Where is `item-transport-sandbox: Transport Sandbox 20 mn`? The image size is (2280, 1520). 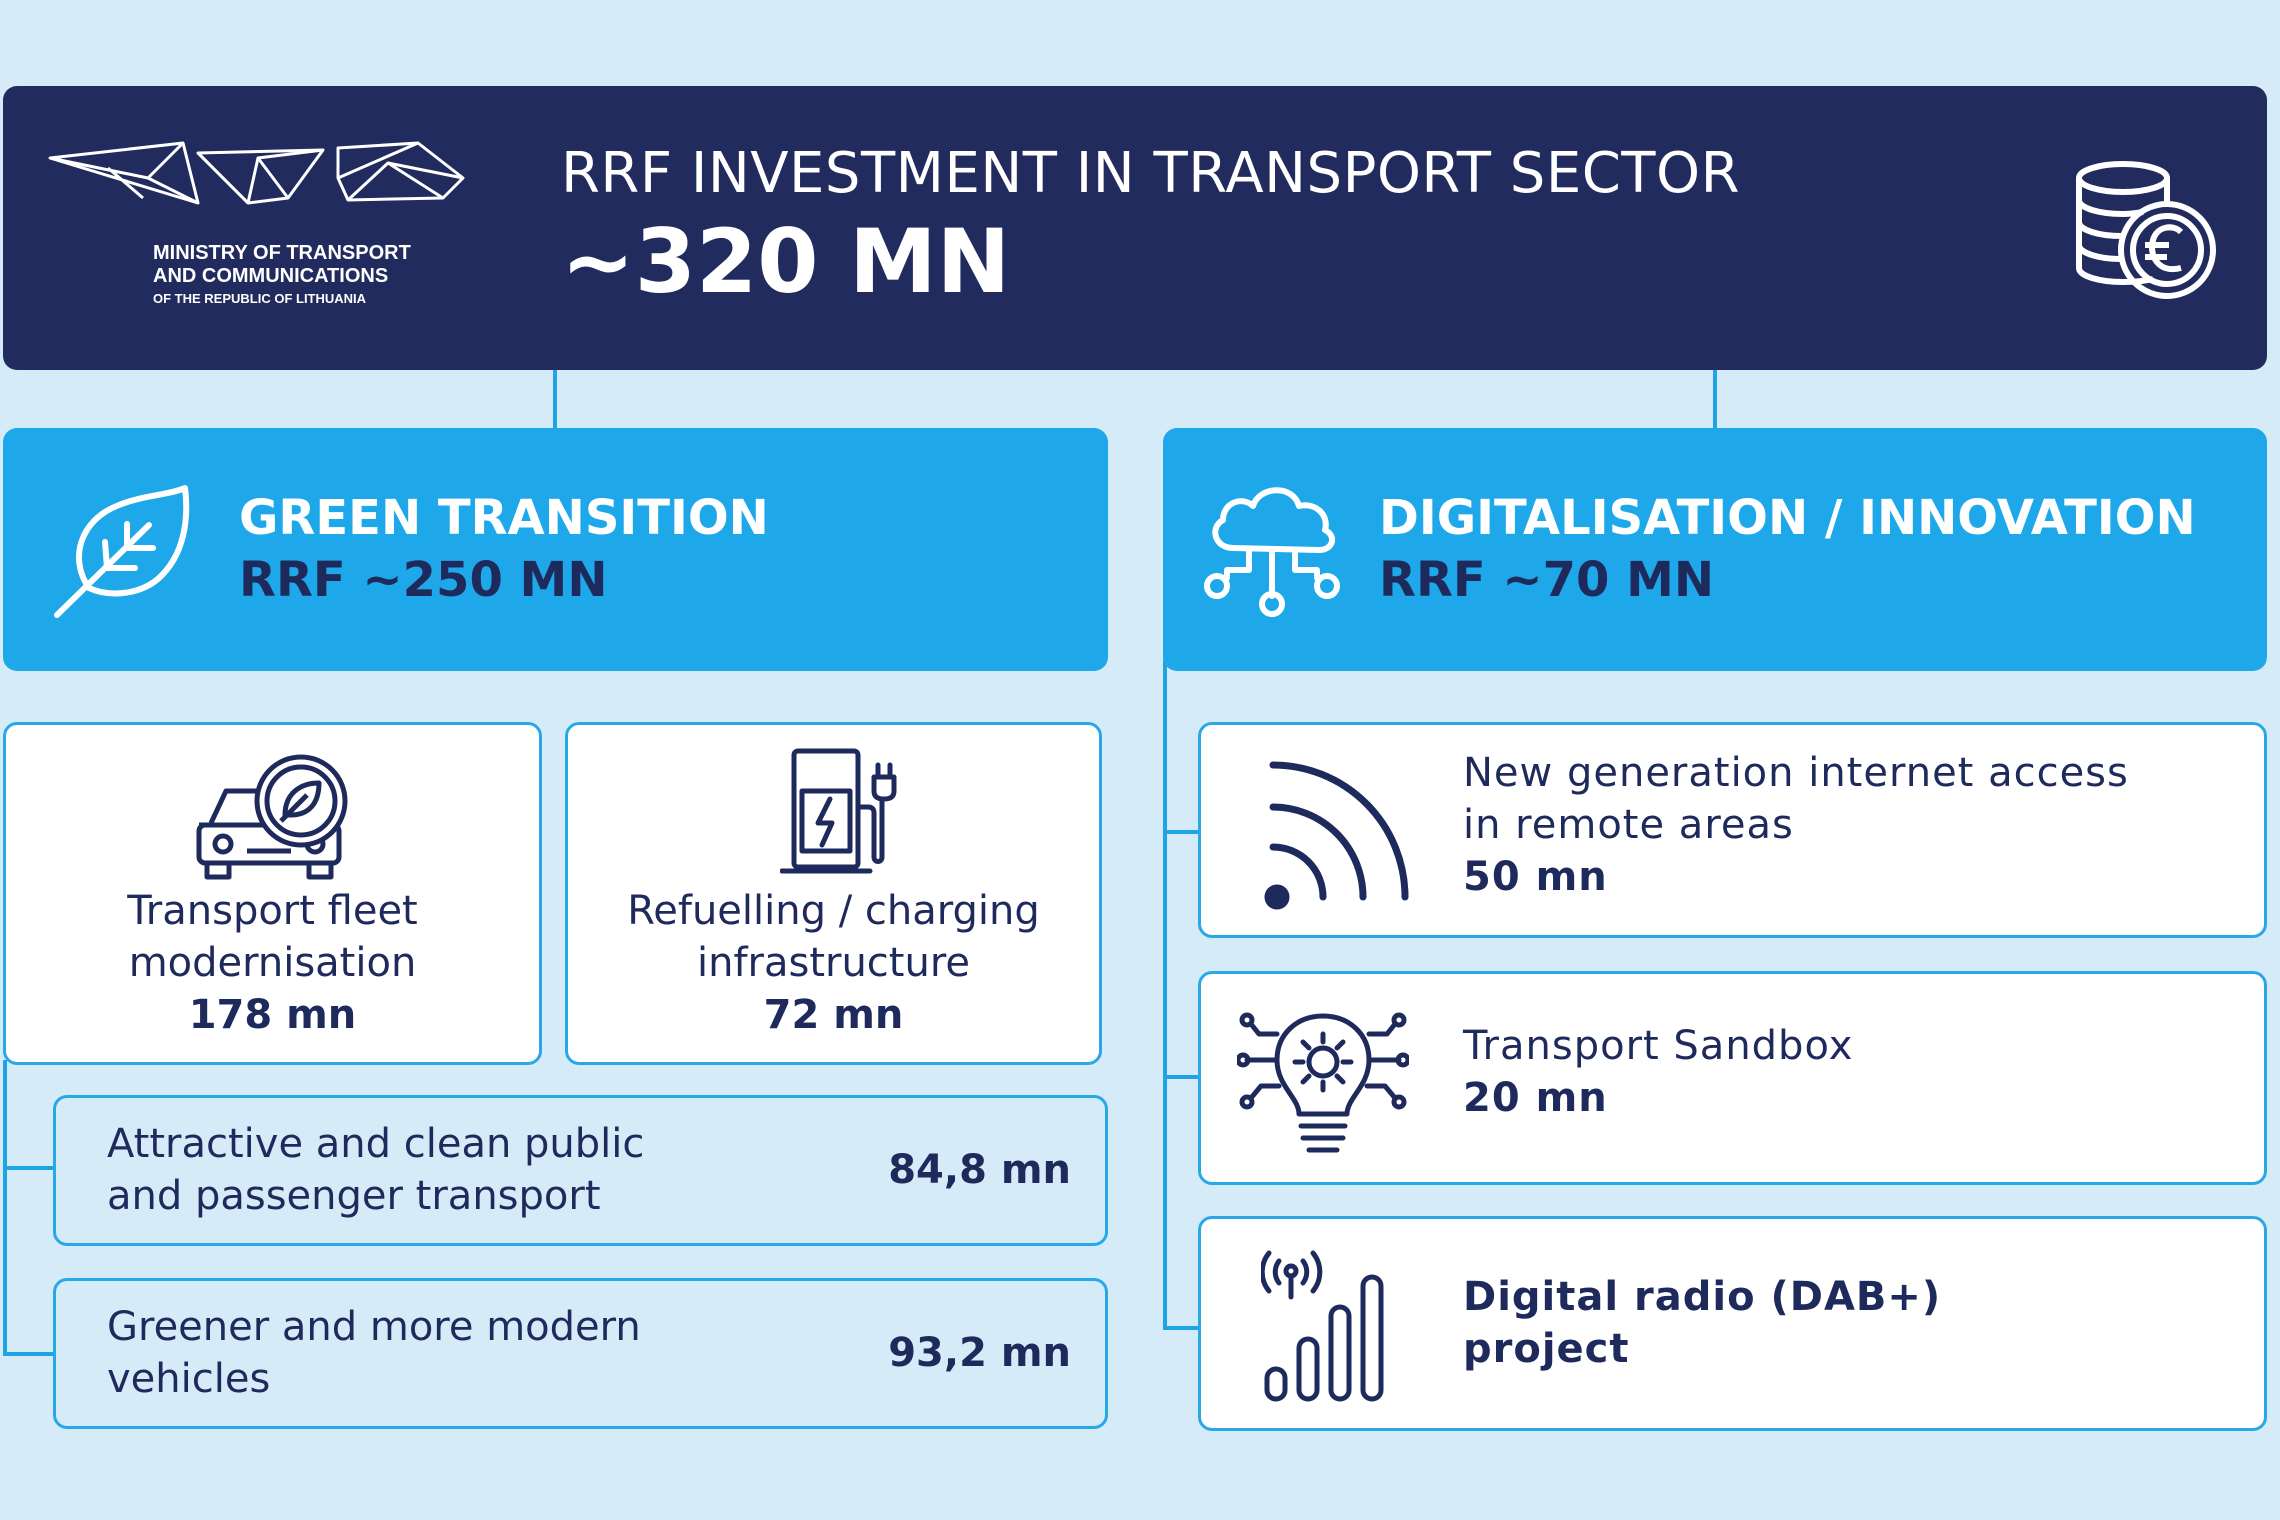
item-transport-sandbox: Transport Sandbox 20 mn is located at coordinates (1732, 1078).